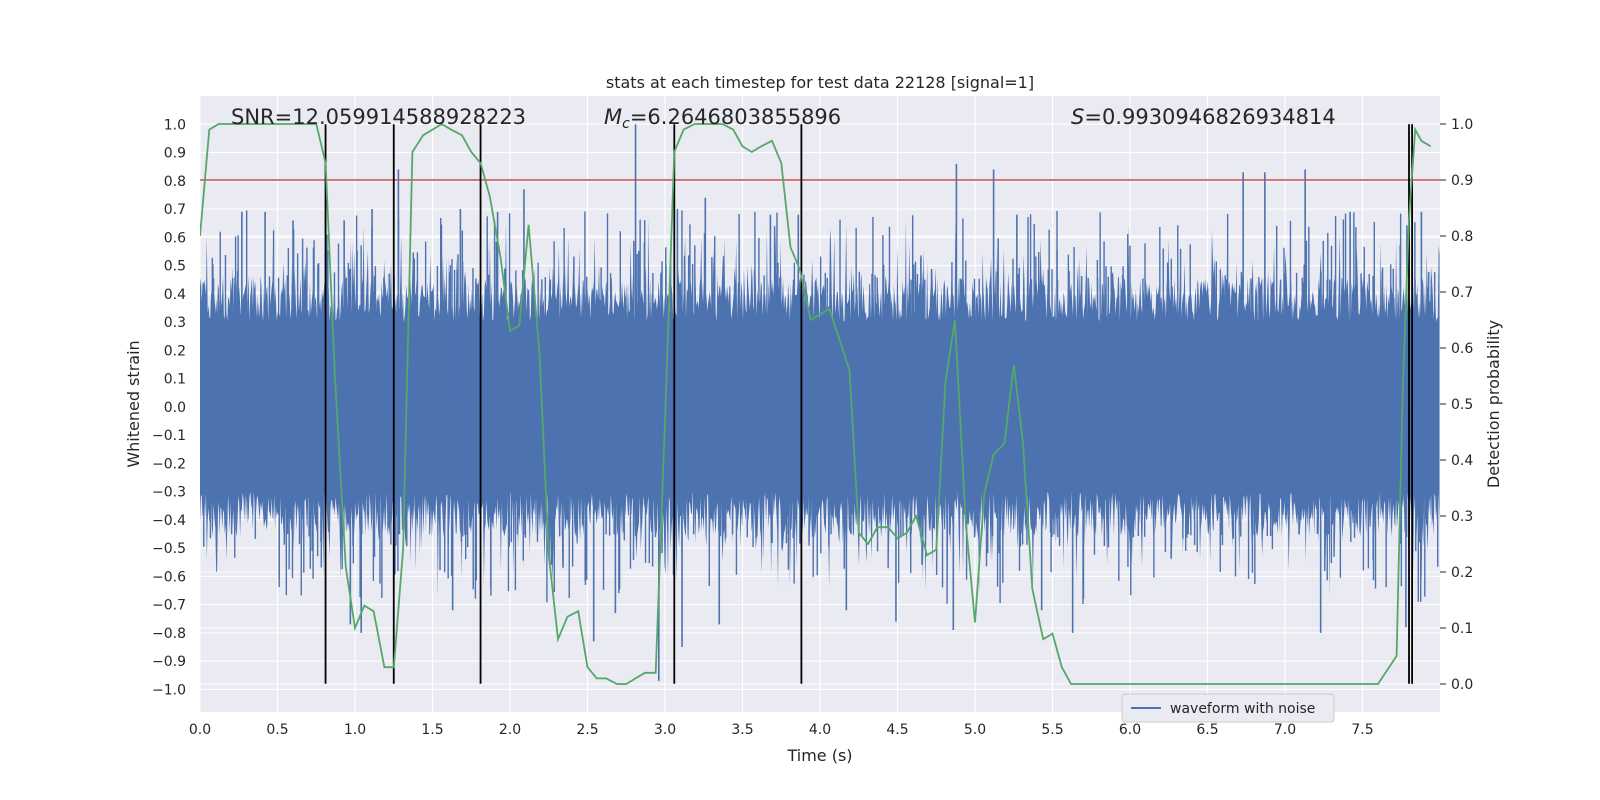 This screenshot has height=800, width=1600. I want to click on chirp-mass-value: =6.2646803855896, so click(735, 117).